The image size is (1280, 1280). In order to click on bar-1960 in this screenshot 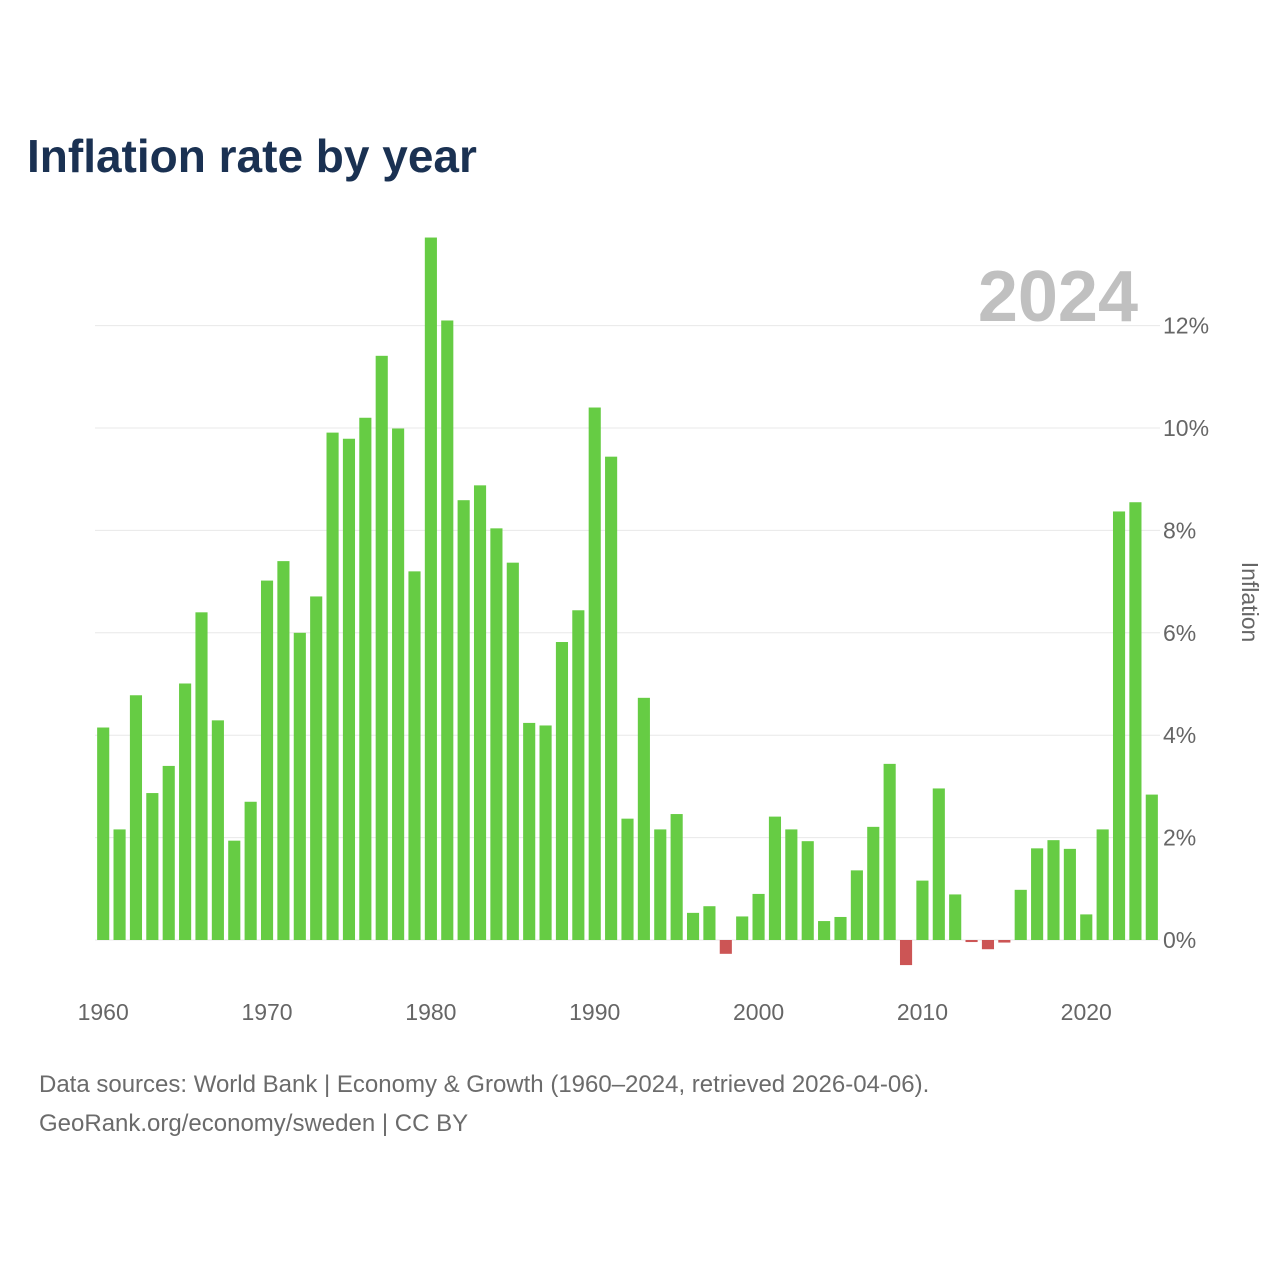, I will do `click(103, 833)`.